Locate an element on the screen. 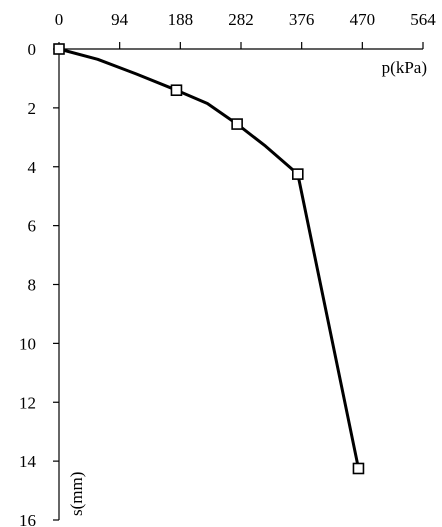  x-tick-label: 376 is located at coordinates (302, 19).